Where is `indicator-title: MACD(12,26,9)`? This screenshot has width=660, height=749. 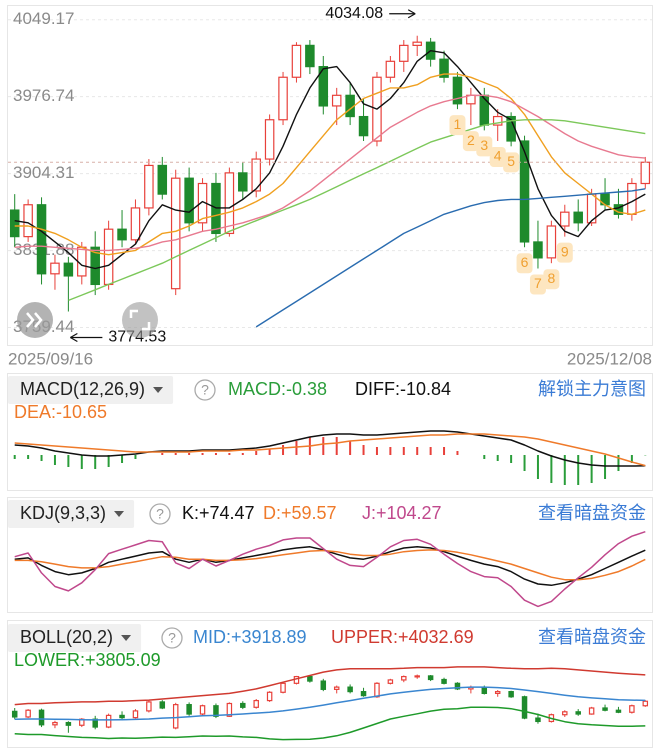
indicator-title: MACD(12,26,9) is located at coordinates (82, 389).